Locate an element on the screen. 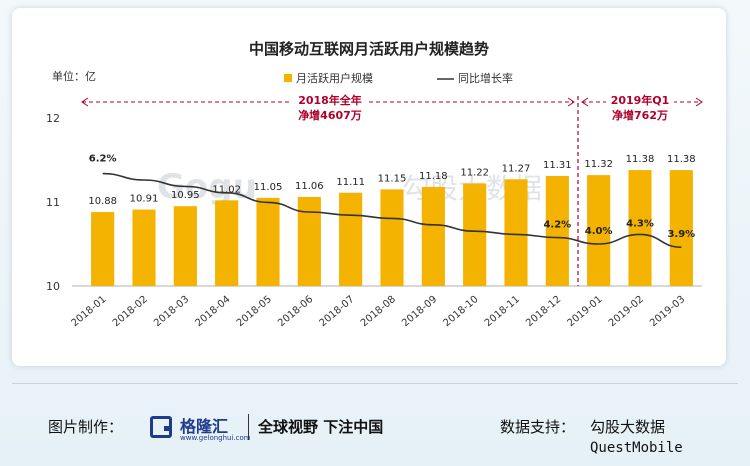  rate-label: 3.9% is located at coordinates (681, 234).